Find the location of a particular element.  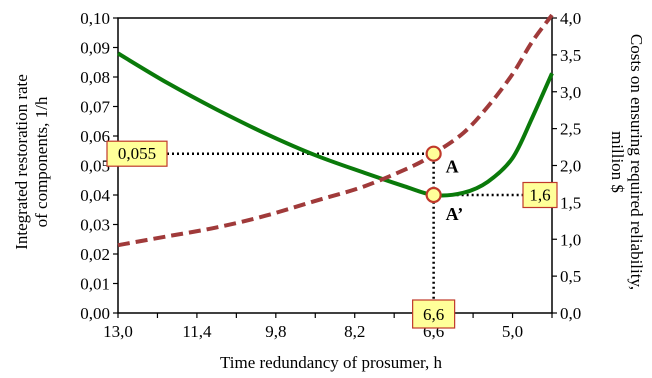

y-left-tick-label: 0,08 is located at coordinates (95, 77).